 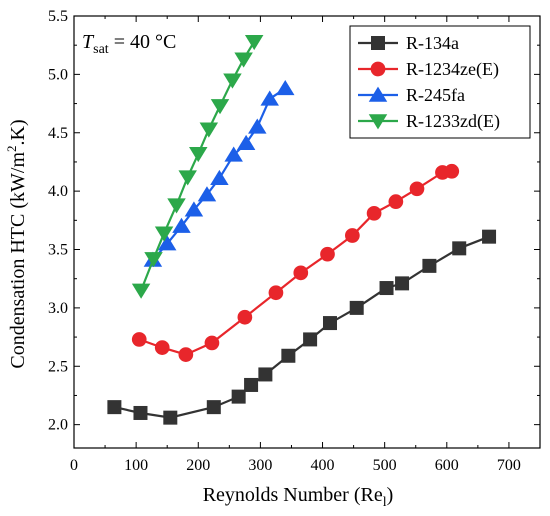 I want to click on y-tick-label: 5.5, so click(x=58, y=16).